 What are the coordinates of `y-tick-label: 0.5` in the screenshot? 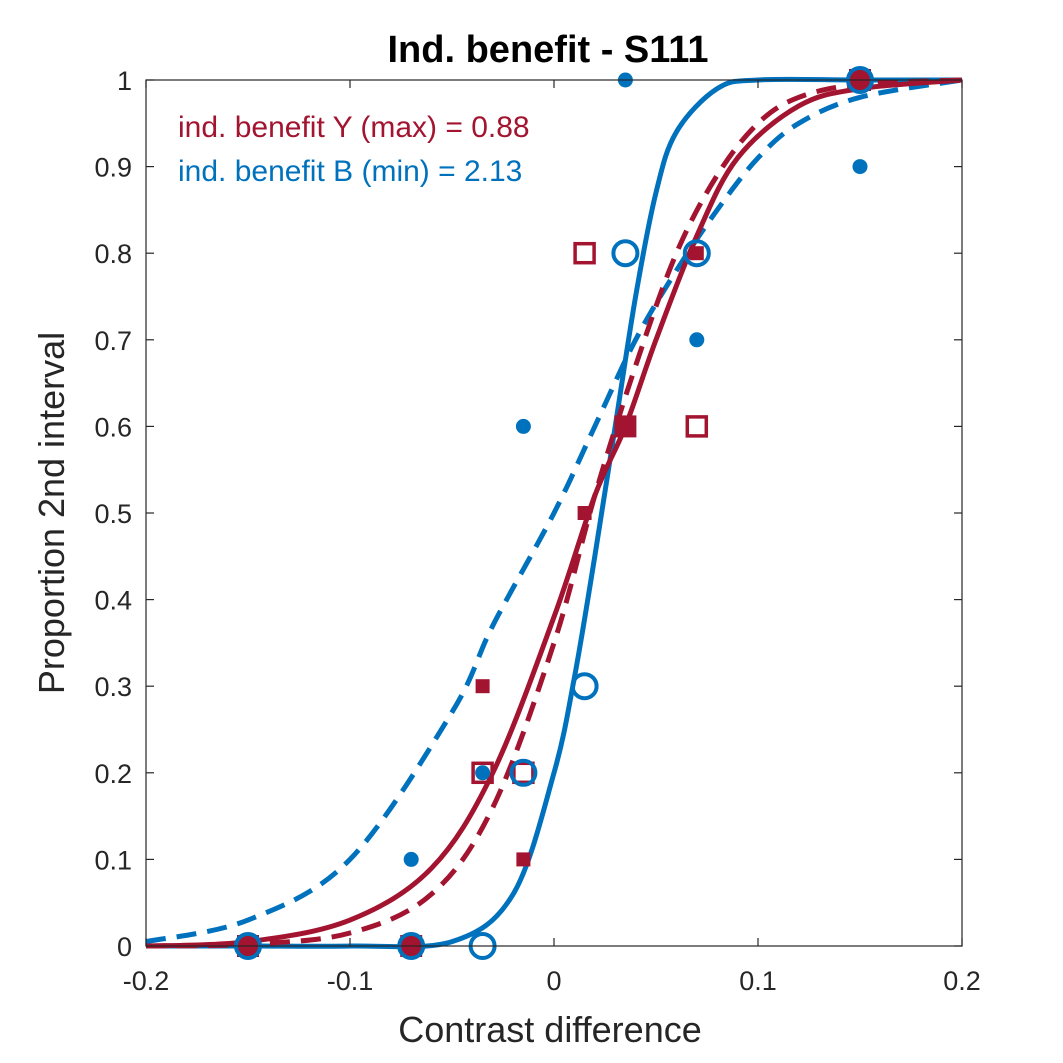 It's located at (113, 514).